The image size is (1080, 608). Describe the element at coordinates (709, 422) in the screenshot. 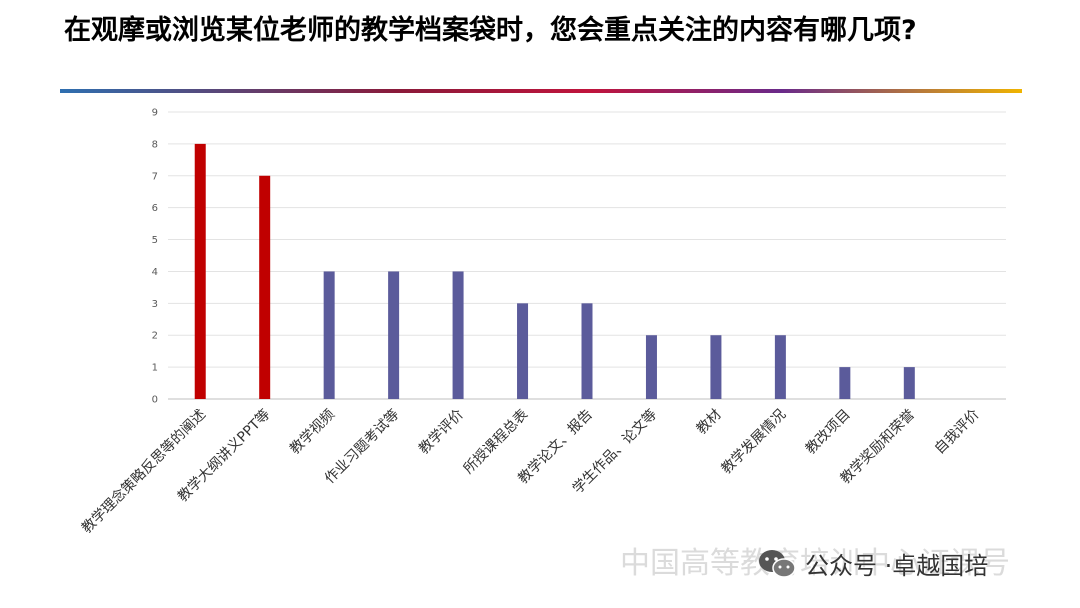

I see `x-tick-label: 教材` at that location.